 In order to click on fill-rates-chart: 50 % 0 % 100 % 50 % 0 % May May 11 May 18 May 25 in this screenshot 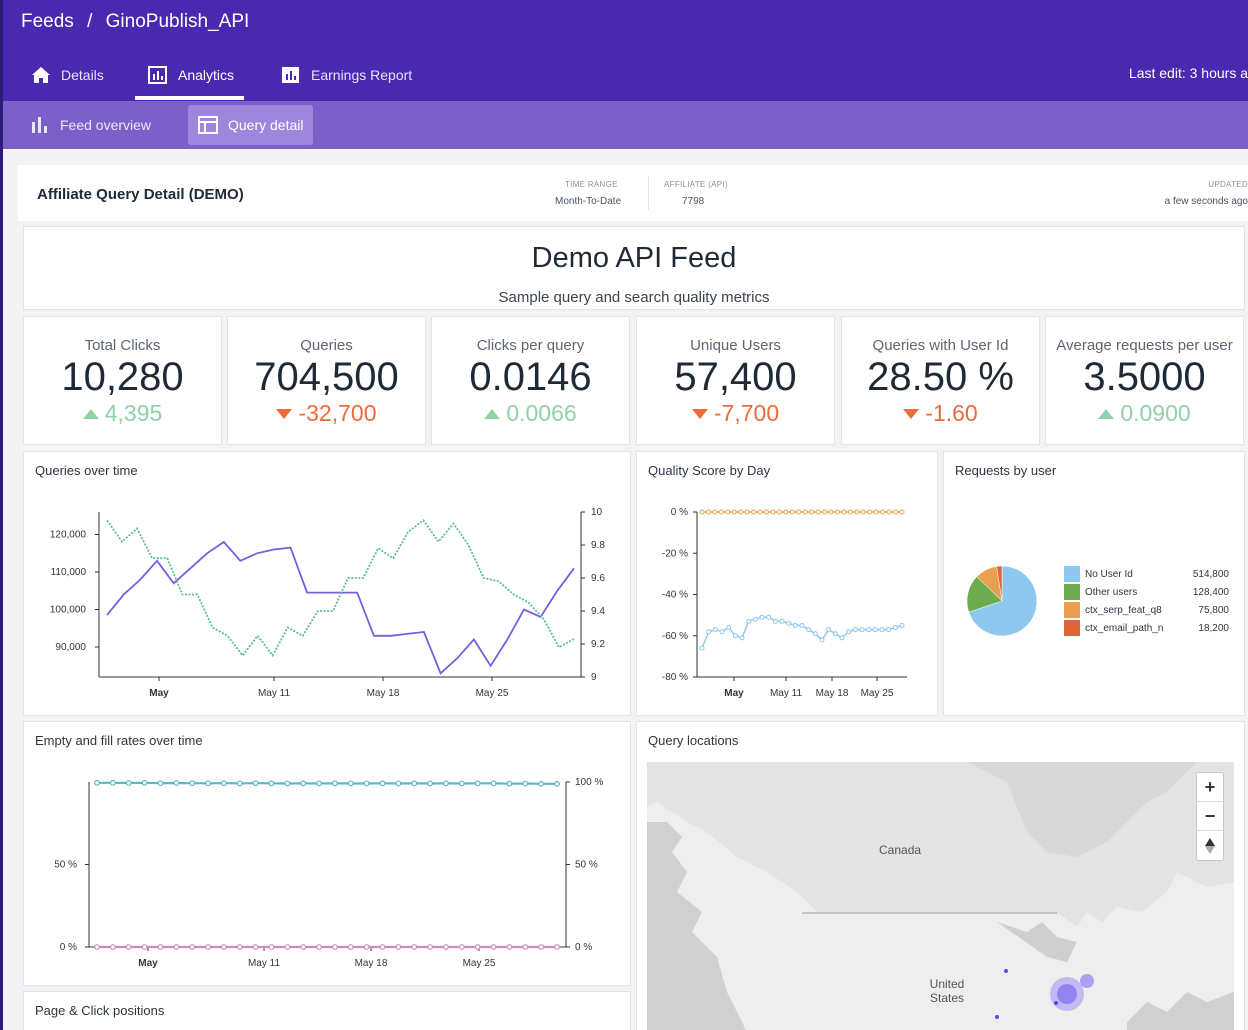, I will do `click(327, 853)`.